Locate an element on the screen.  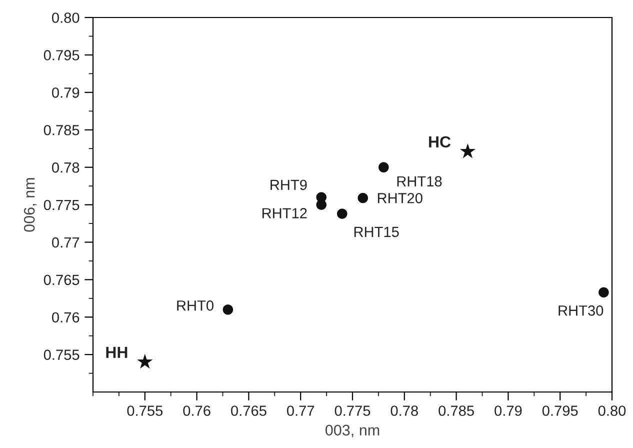
x-tick-label: 0.765 is located at coordinates (248, 411).